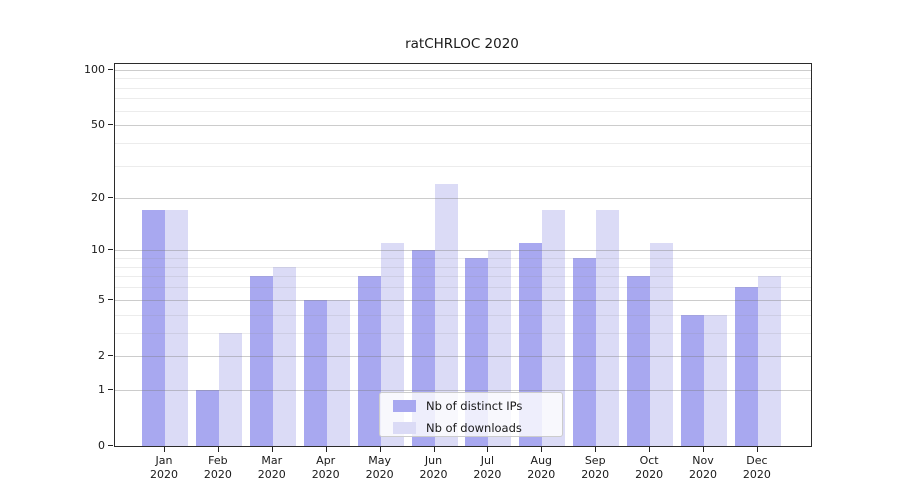  What do you see at coordinates (404, 406) in the screenshot?
I see `legend-swatch-distinct-ips` at bounding box center [404, 406].